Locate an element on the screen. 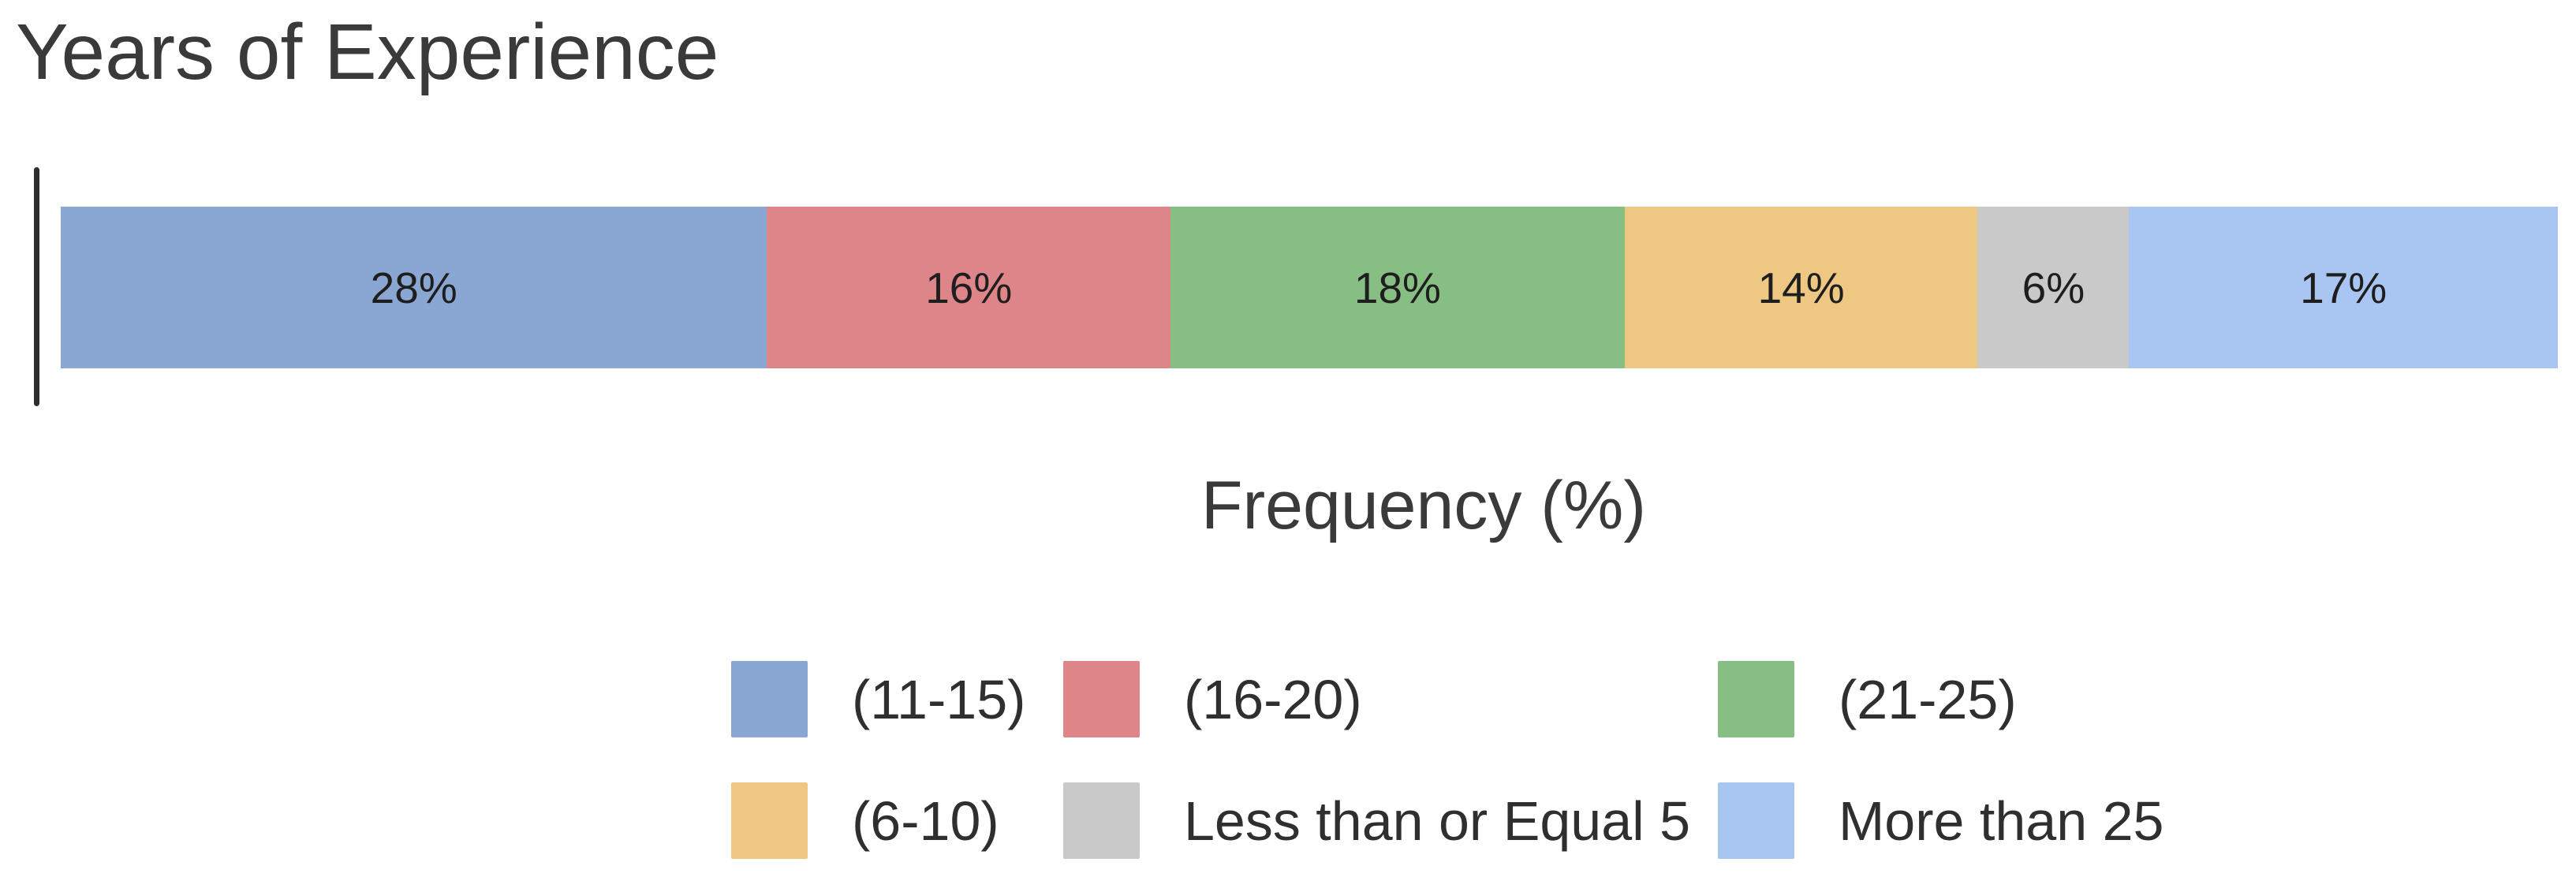 This screenshot has height=881, width=2576. bar-segment-value-label: 17% is located at coordinates (2343, 287).